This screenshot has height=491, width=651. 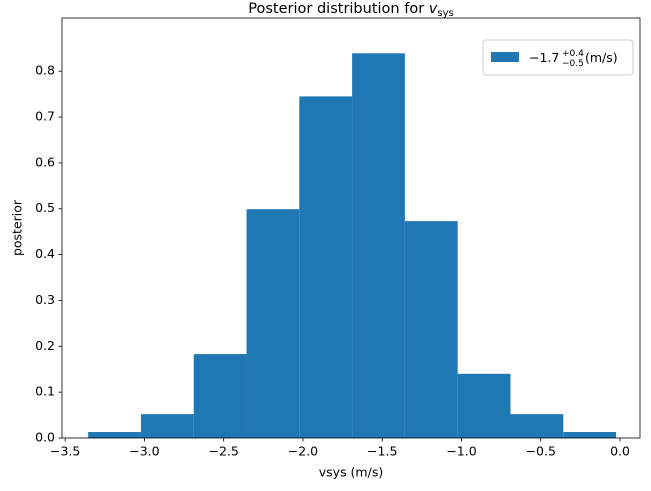 What do you see at coordinates (17, 227) in the screenshot?
I see `y-axis-label: posterior` at bounding box center [17, 227].